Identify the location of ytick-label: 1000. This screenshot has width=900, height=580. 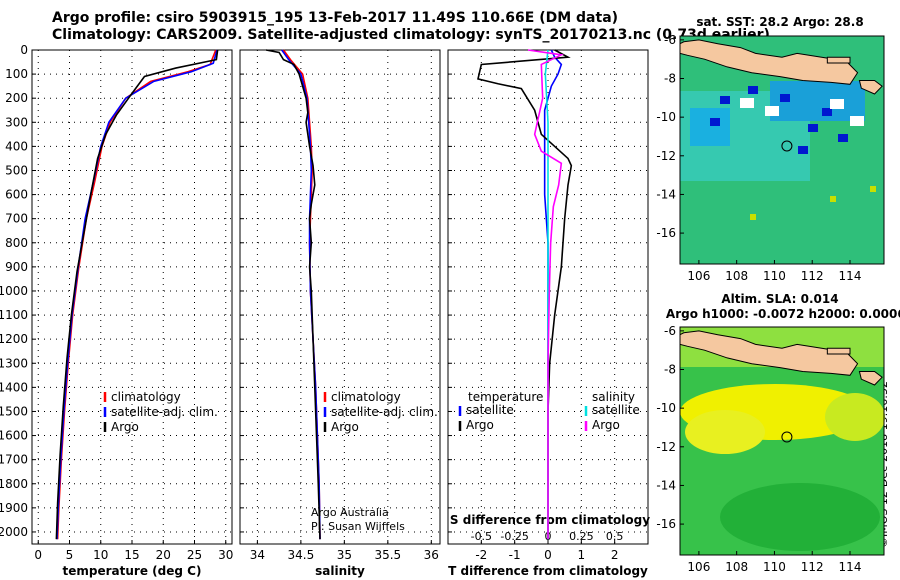
(14, 291).